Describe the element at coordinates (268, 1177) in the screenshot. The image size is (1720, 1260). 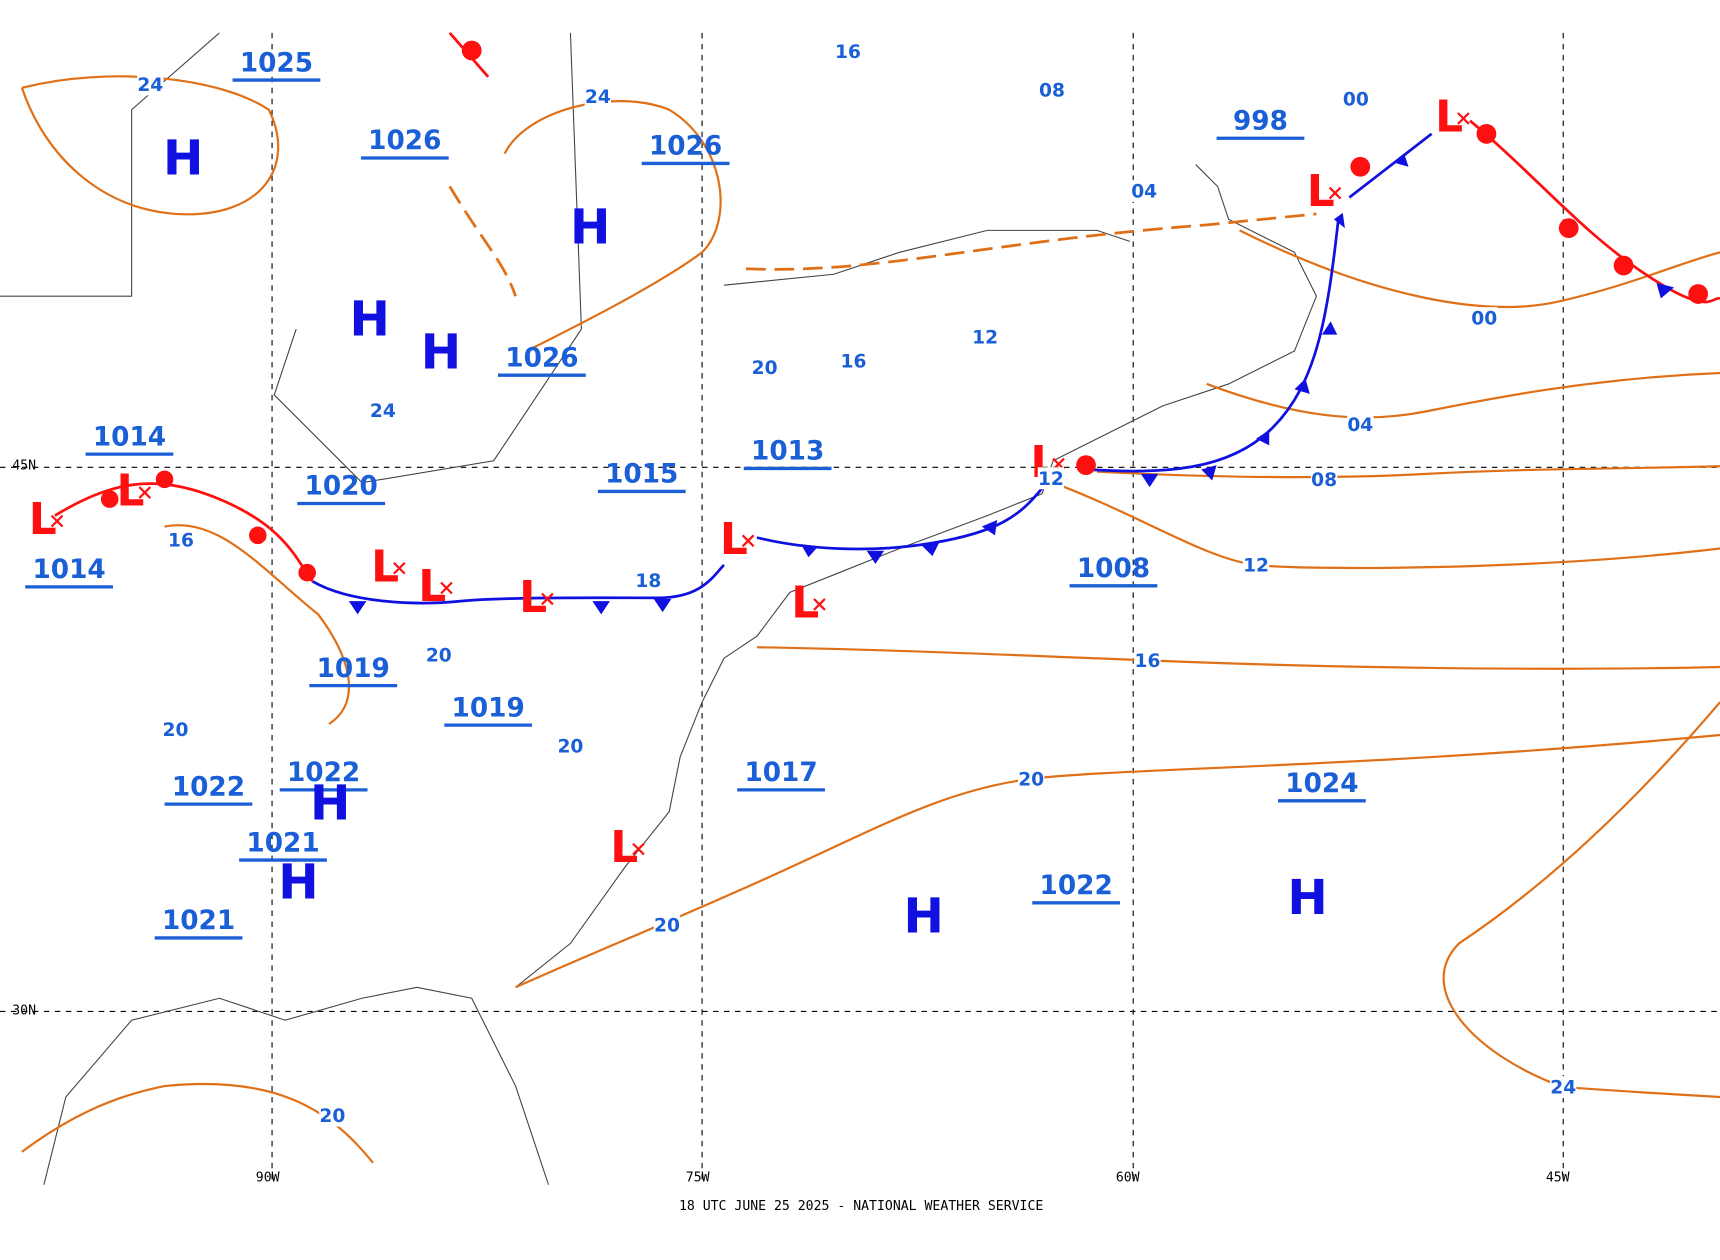
I see `grid-label: 90W` at that location.